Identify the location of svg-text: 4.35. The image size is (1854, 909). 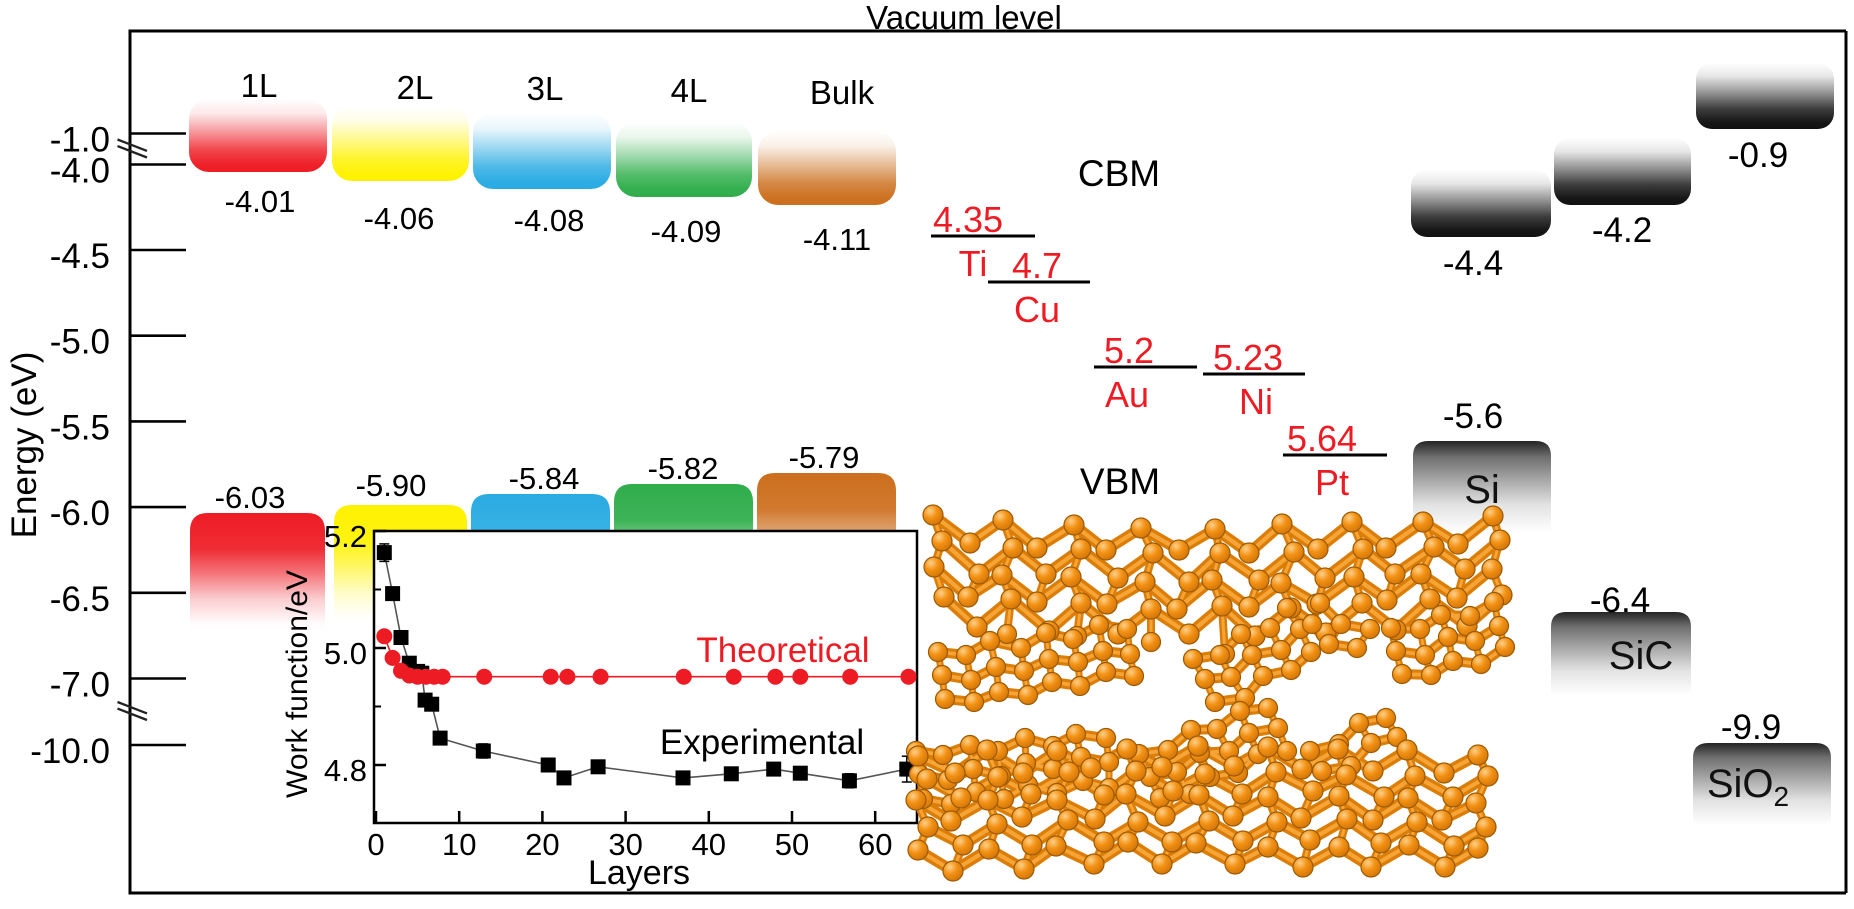
(968, 219).